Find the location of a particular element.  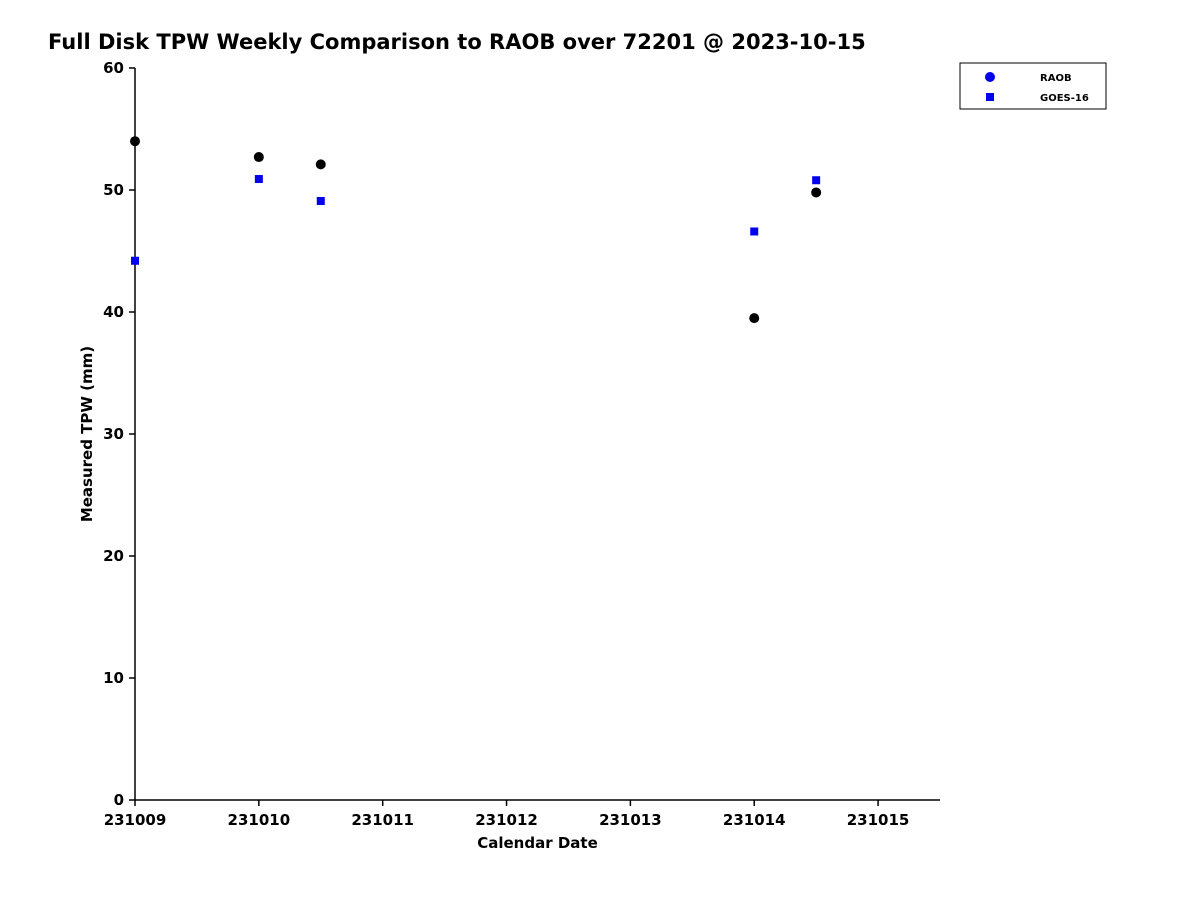

x-tick-label: 231015 is located at coordinates (878, 820).